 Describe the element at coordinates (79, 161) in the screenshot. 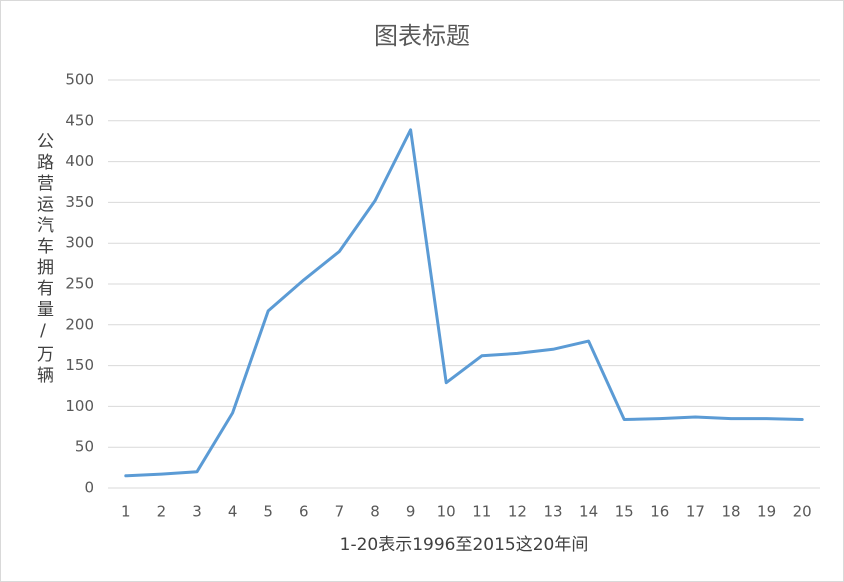

I see `y-tick-label: 400` at that location.